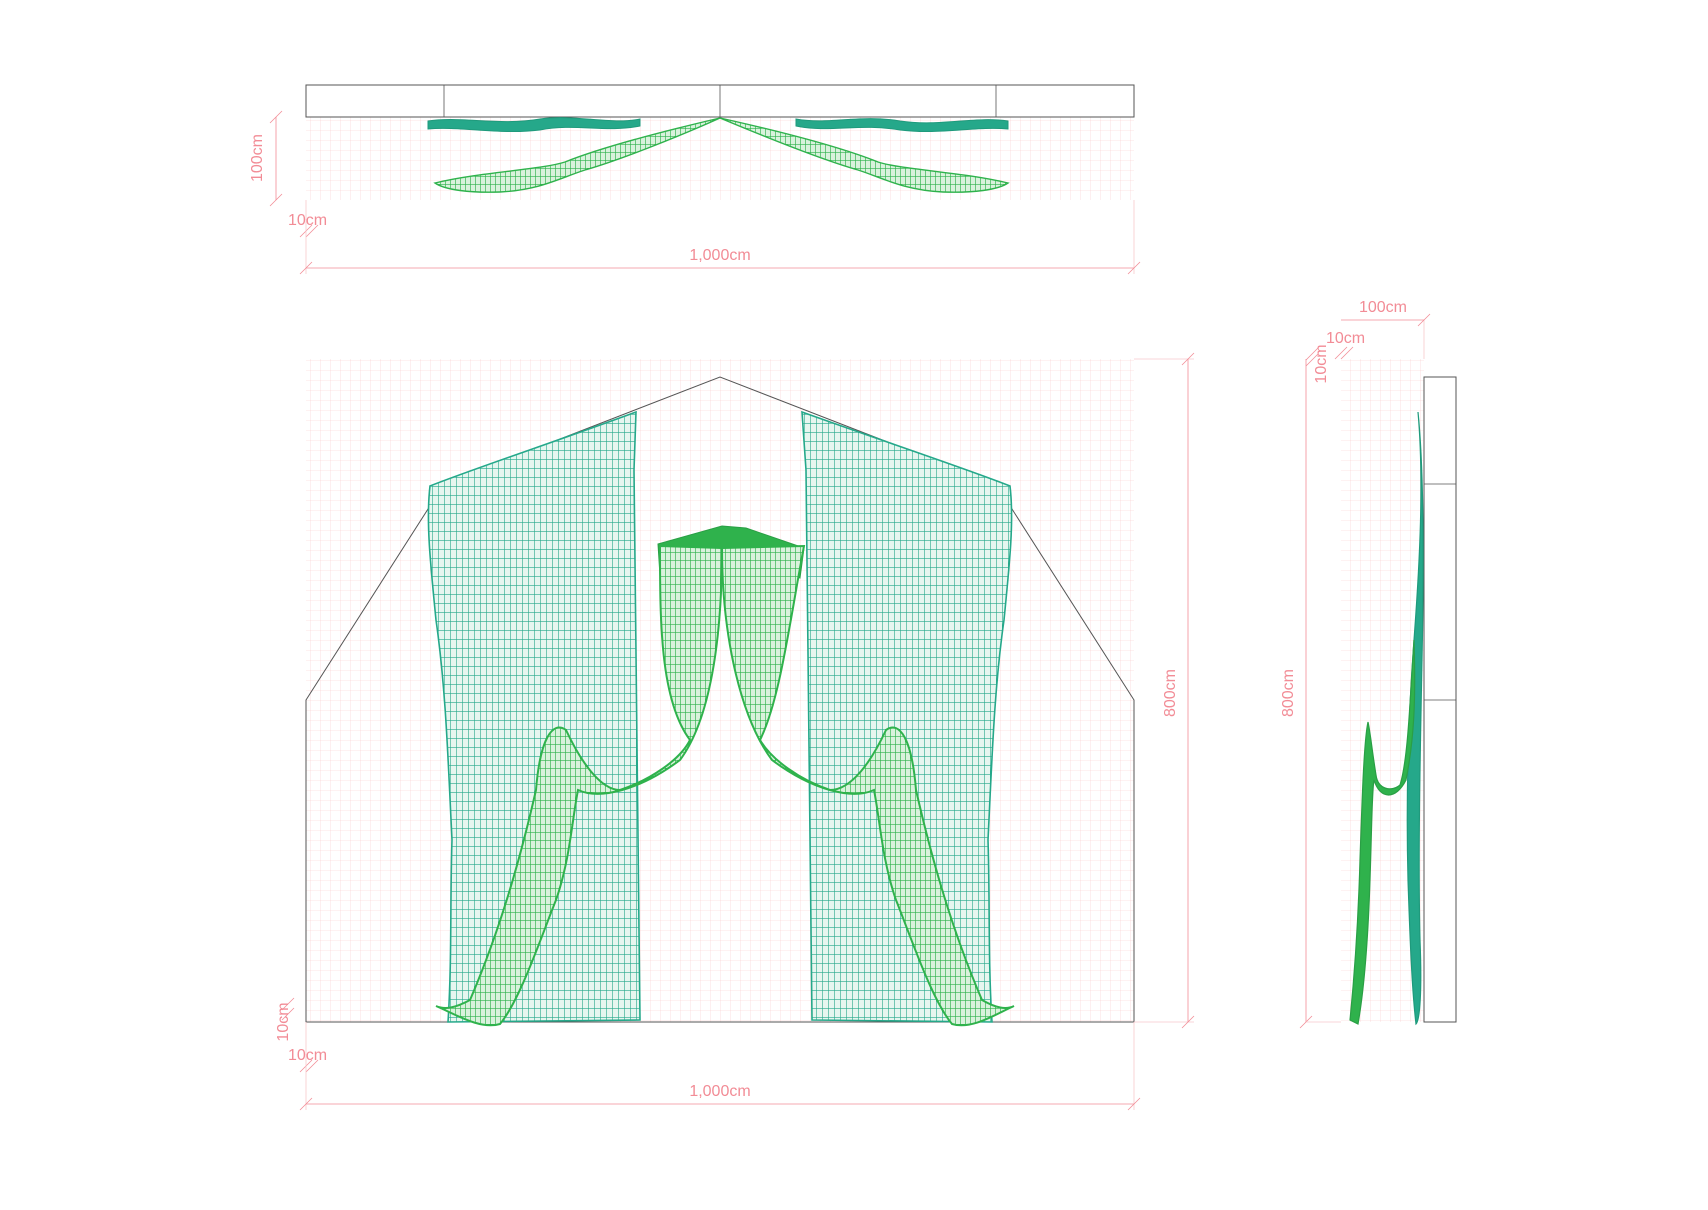 The image size is (1708, 1210). What do you see at coordinates (1415, 718) in the screenshot?
I see `side-view-curtain-panel` at bounding box center [1415, 718].